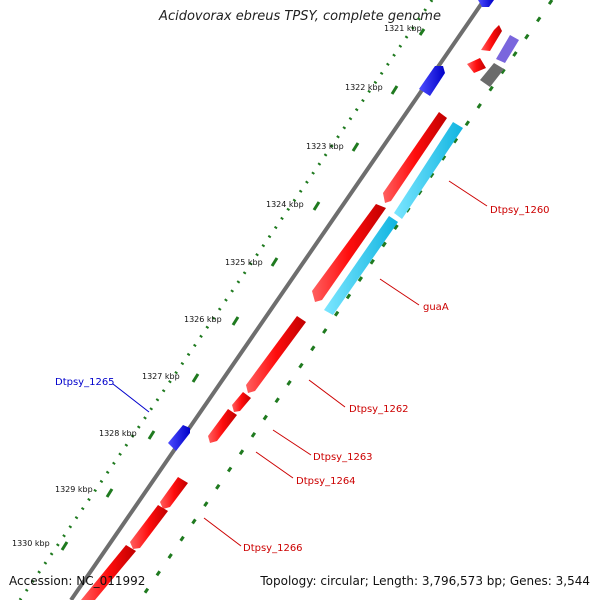 This screenshot has height=600, width=600. I want to click on gene-label: Dtpsy_1263, so click(343, 457).